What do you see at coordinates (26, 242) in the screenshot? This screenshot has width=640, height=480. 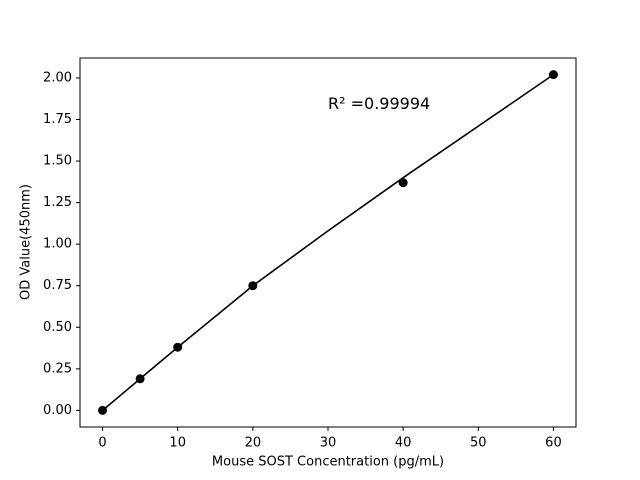 I see `y-axis-label: OD Value(450nm)` at bounding box center [26, 242].